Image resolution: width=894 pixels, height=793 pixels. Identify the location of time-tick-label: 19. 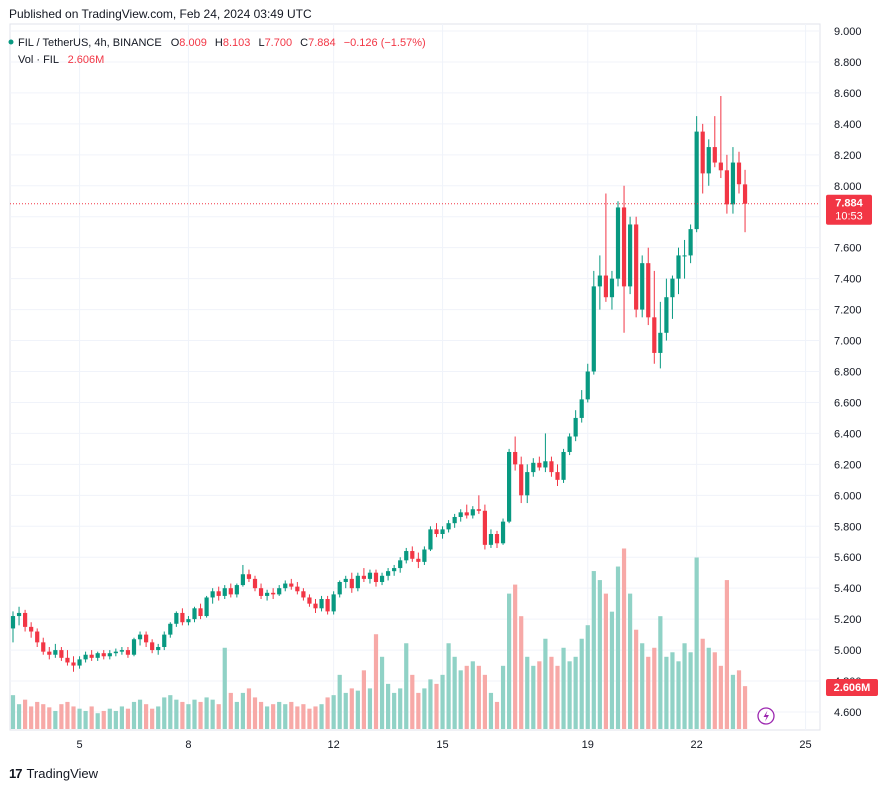
(588, 745).